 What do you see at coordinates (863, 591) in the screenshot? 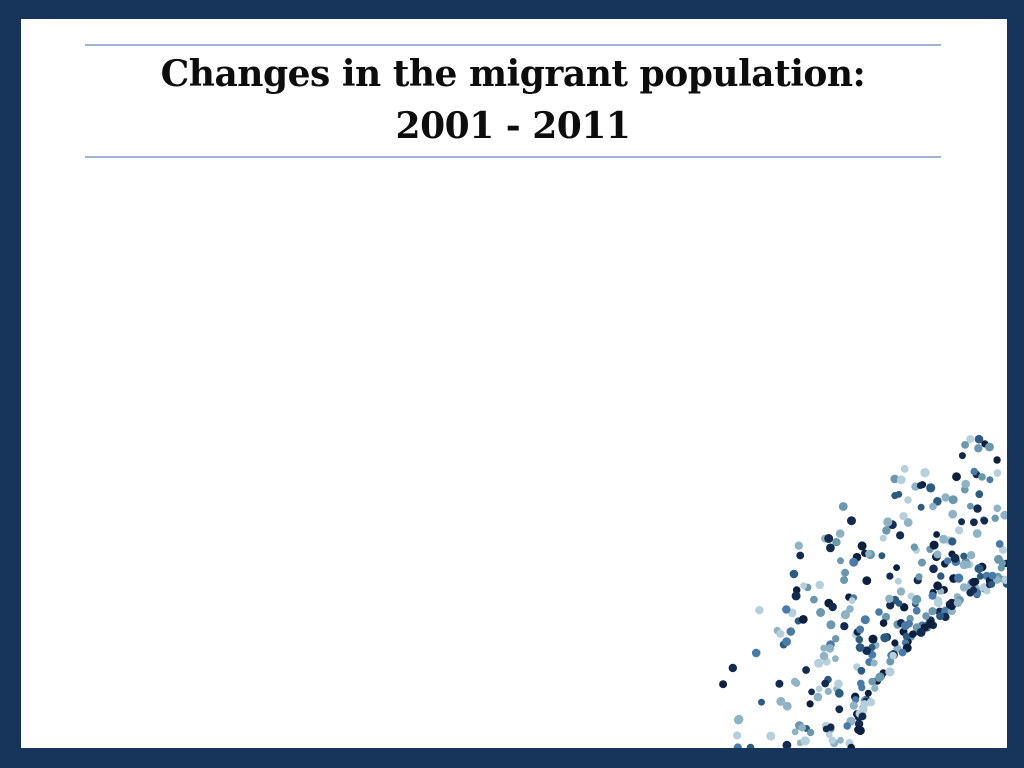
I see `decorative-dot-arc` at bounding box center [863, 591].